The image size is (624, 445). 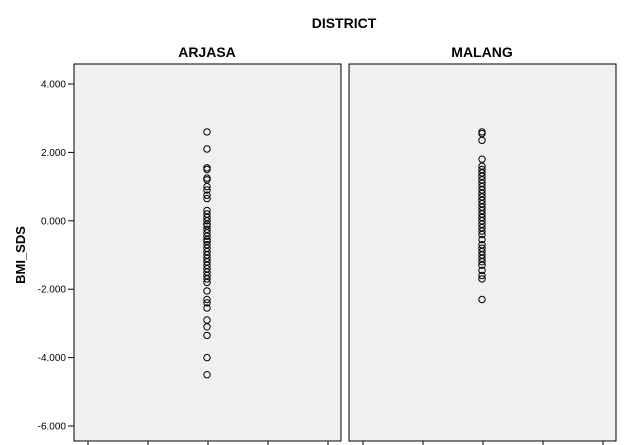 What do you see at coordinates (53, 153) in the screenshot?
I see `y-tick-label: 2.000` at bounding box center [53, 153].